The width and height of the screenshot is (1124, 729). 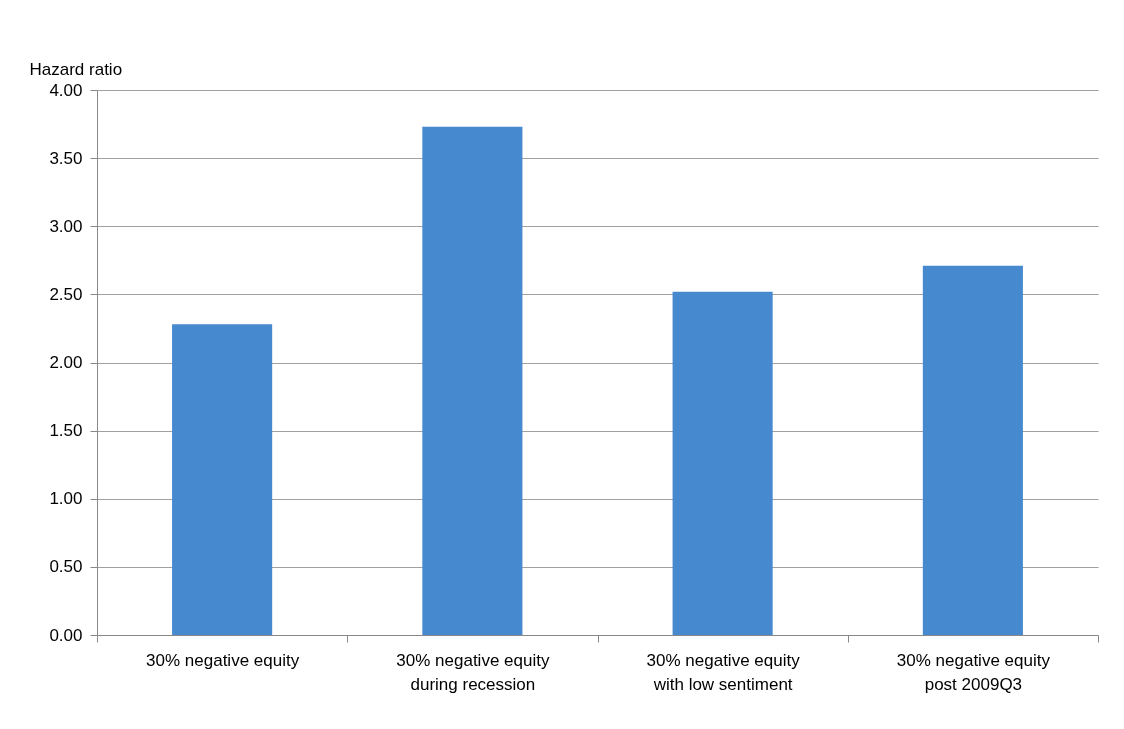 What do you see at coordinates (66, 90) in the screenshot?
I see `y-tick-label: 4.00` at bounding box center [66, 90].